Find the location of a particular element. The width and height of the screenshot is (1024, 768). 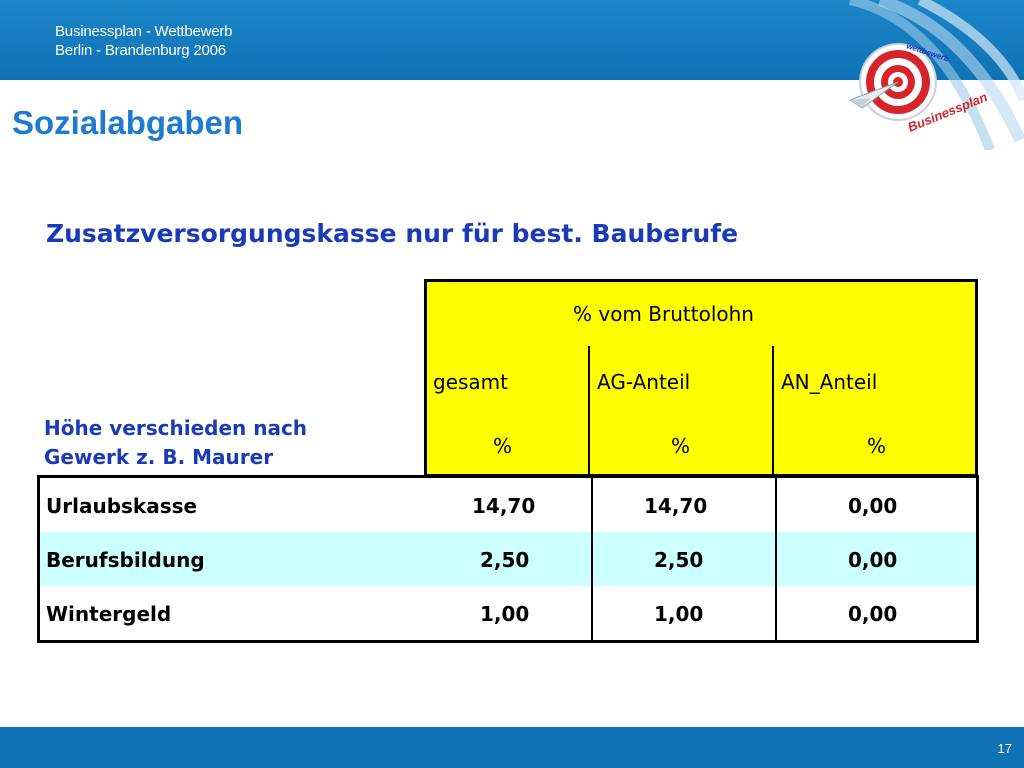

unit-an-anteil: % is located at coordinates (877, 446).